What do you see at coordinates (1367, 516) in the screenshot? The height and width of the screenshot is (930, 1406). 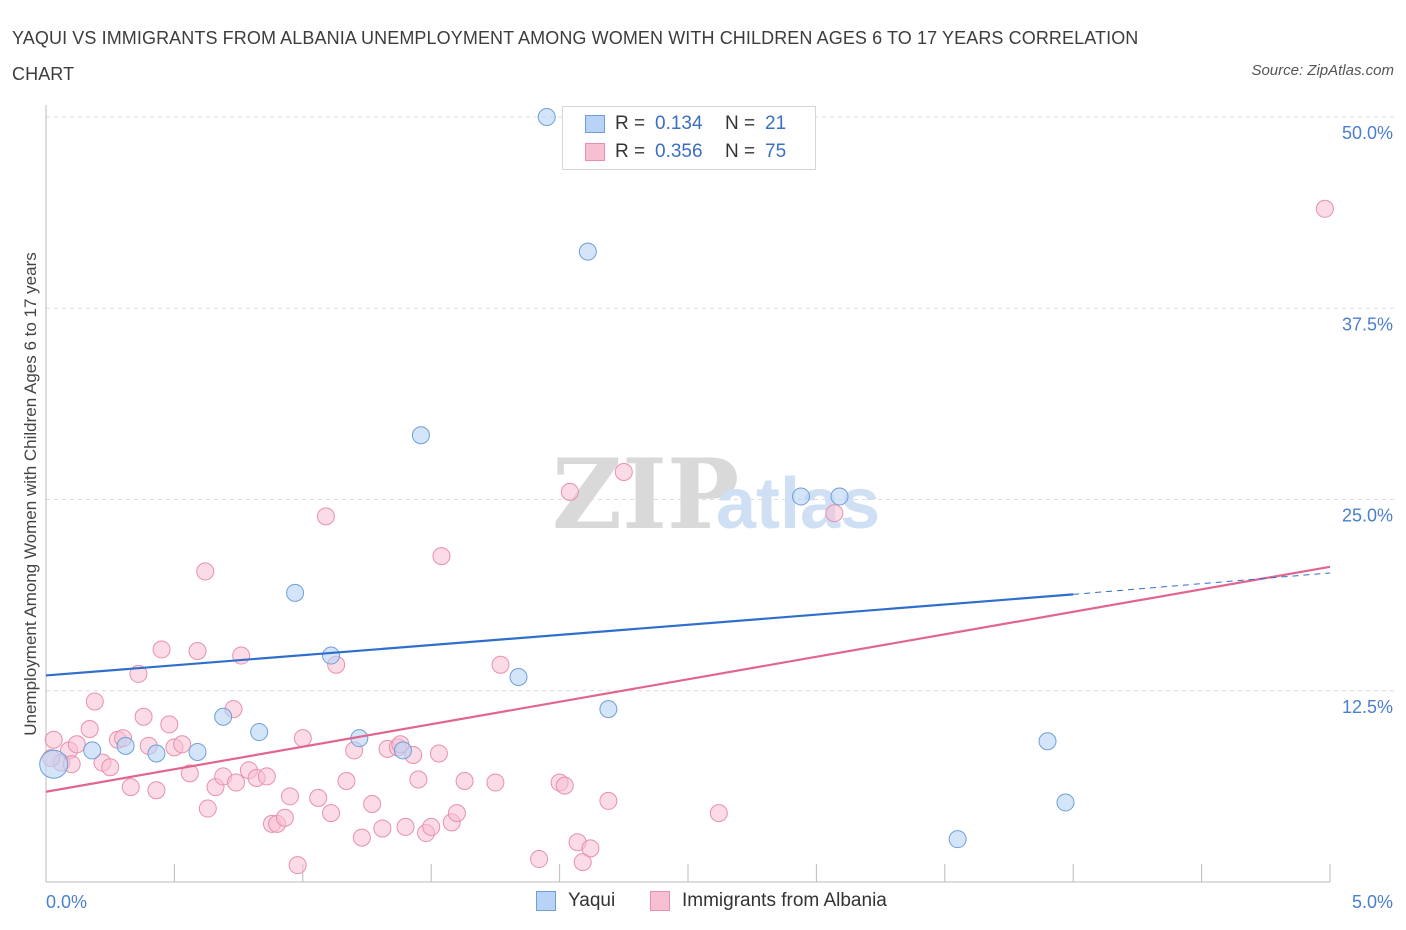 I see `y-tick-label: 25.0%` at bounding box center [1367, 516].